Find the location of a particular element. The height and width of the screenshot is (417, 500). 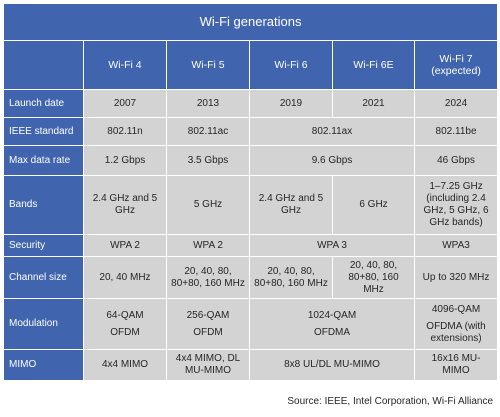

cell-modulation-wifi-7: 4096-QAM OFDMA (with extensions) is located at coordinates (456, 324).